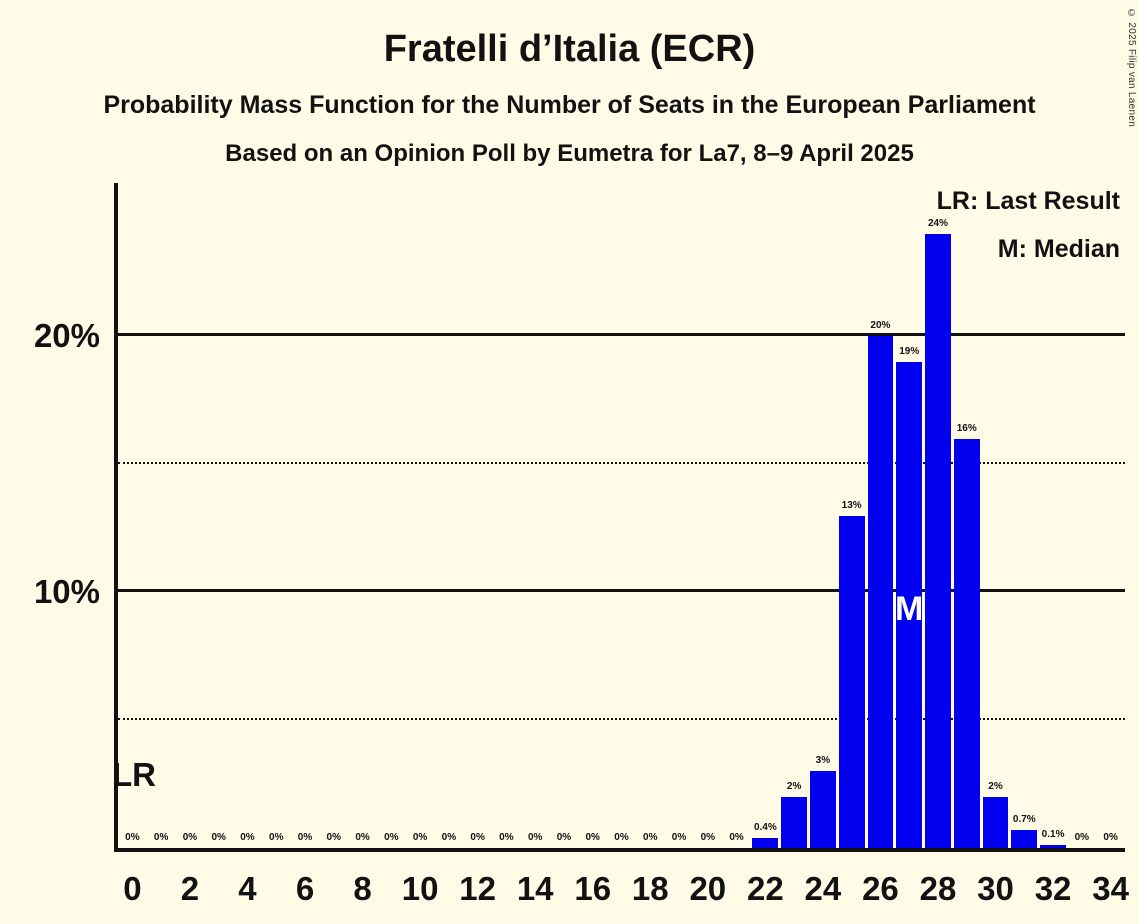  Describe the element at coordinates (765, 827) in the screenshot. I see `bar-value-label-seat-22: 0.4%` at that location.